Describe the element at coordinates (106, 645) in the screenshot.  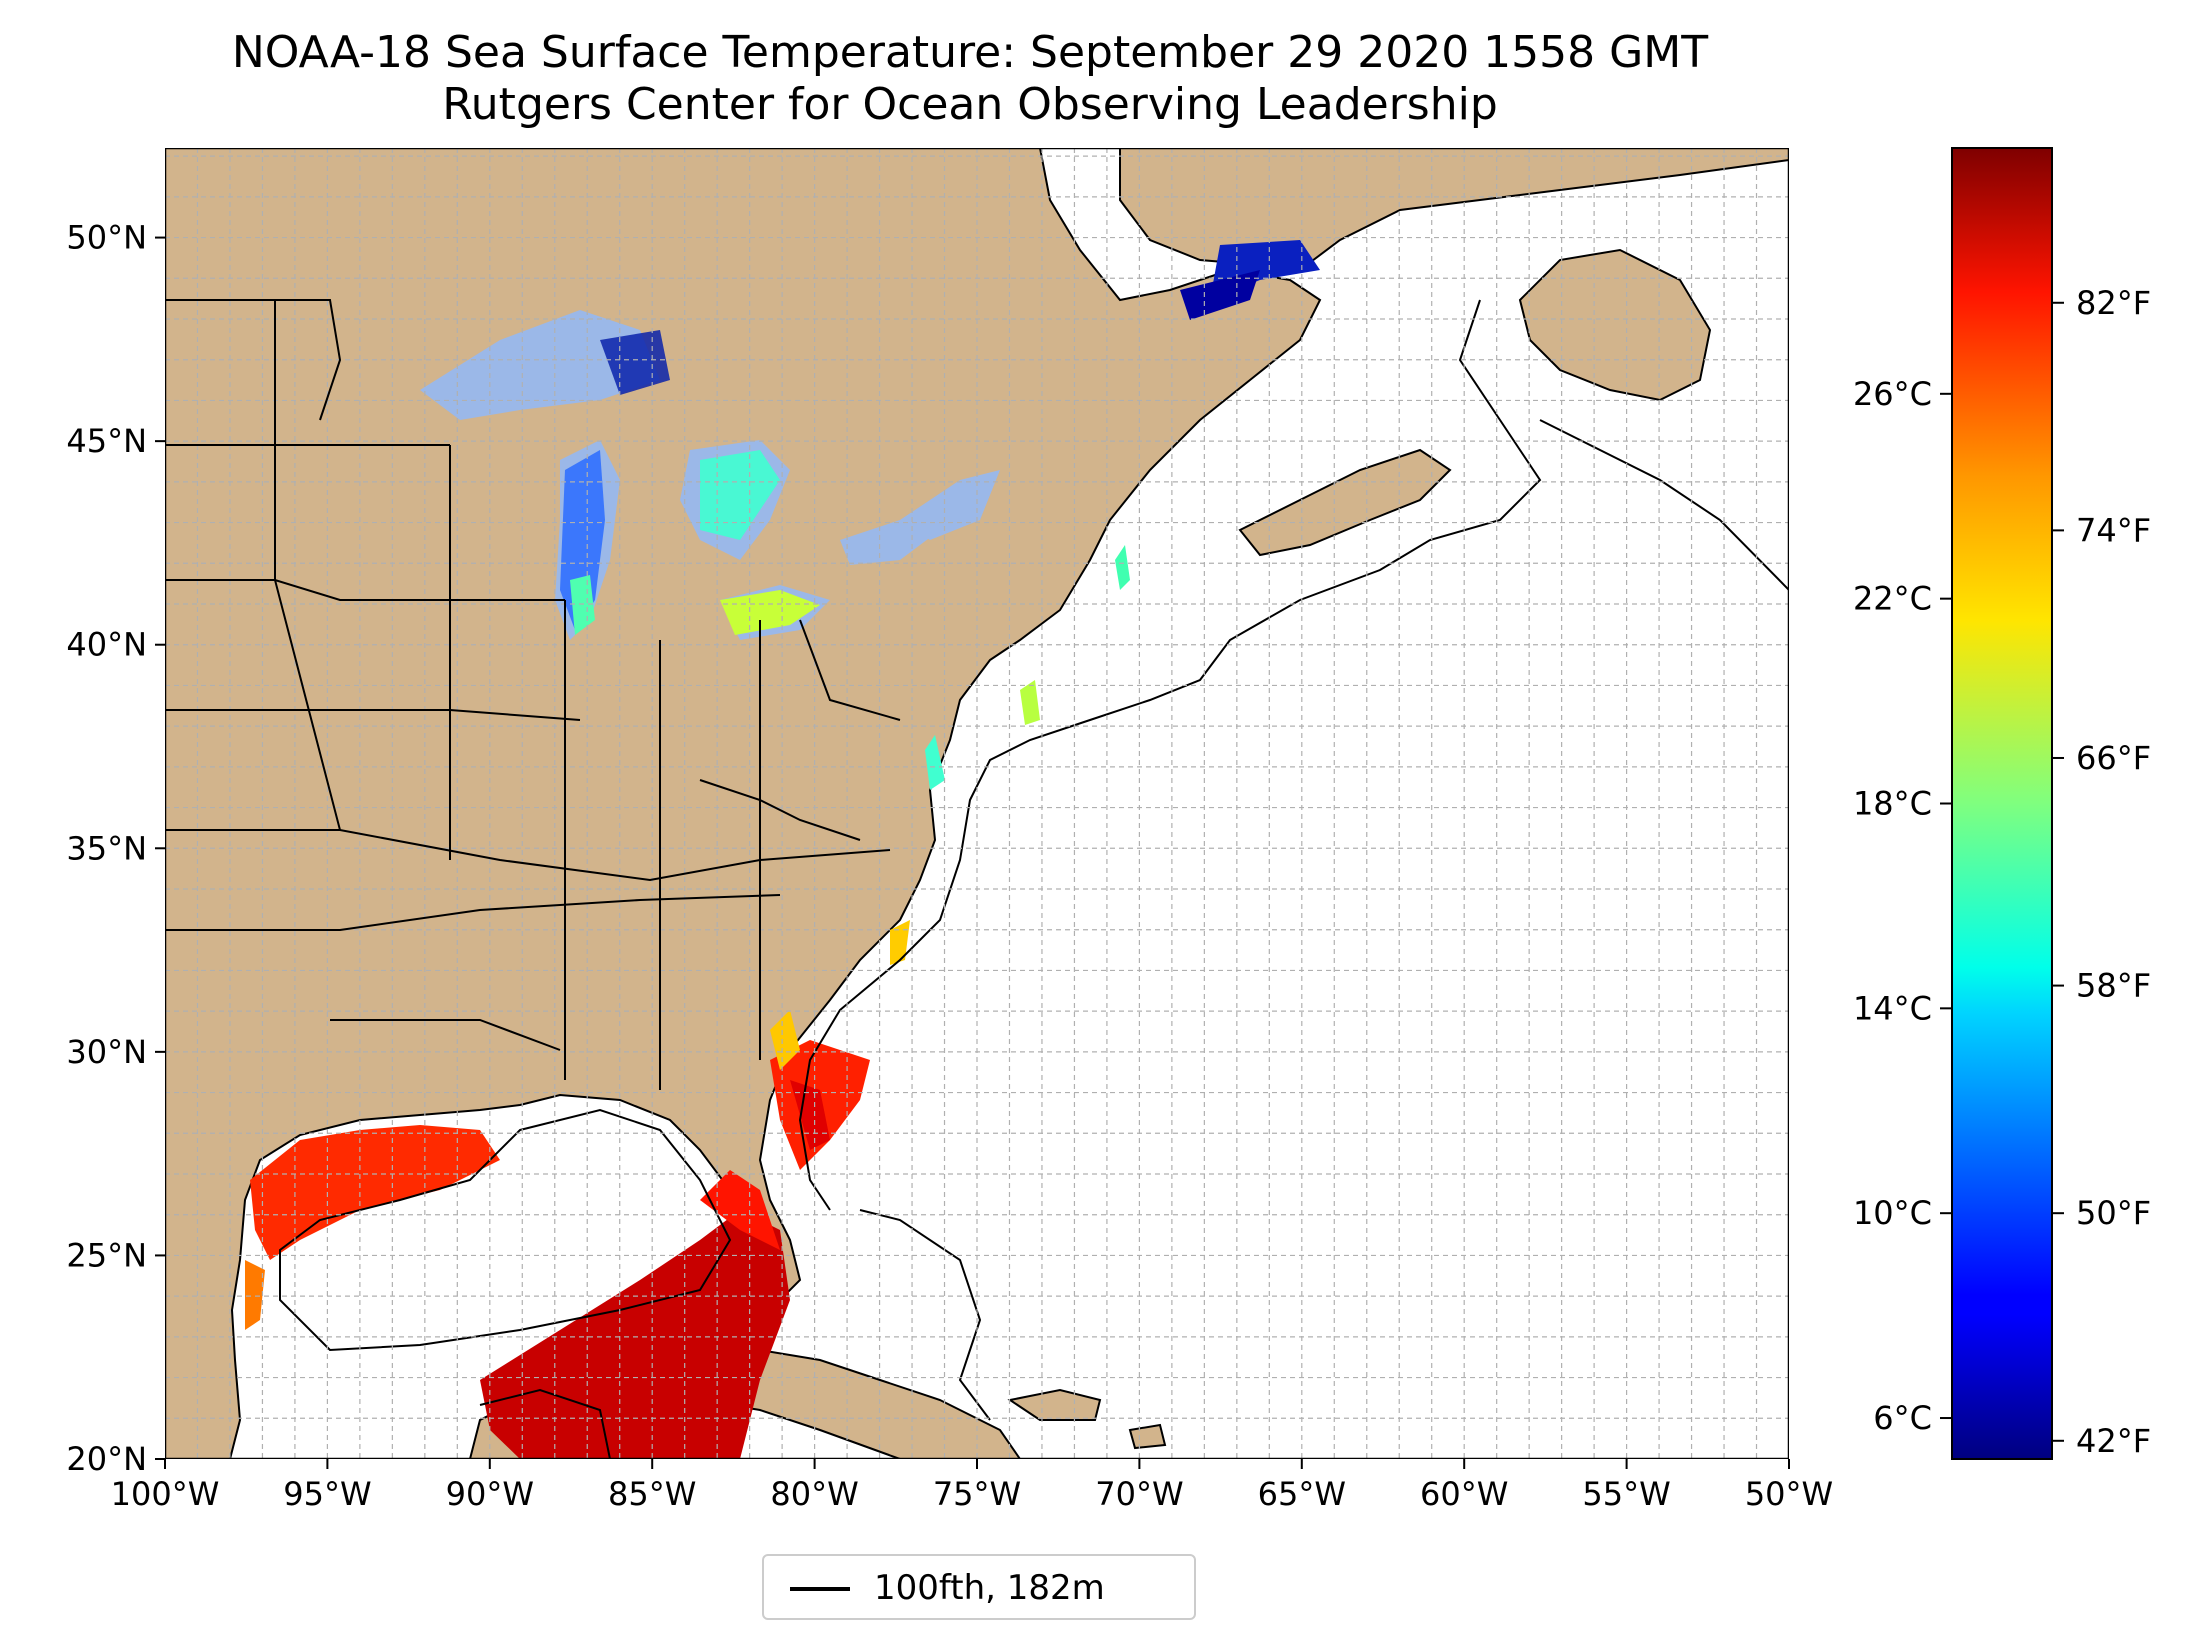
I see `lat-tick-label: 40°N` at that location.